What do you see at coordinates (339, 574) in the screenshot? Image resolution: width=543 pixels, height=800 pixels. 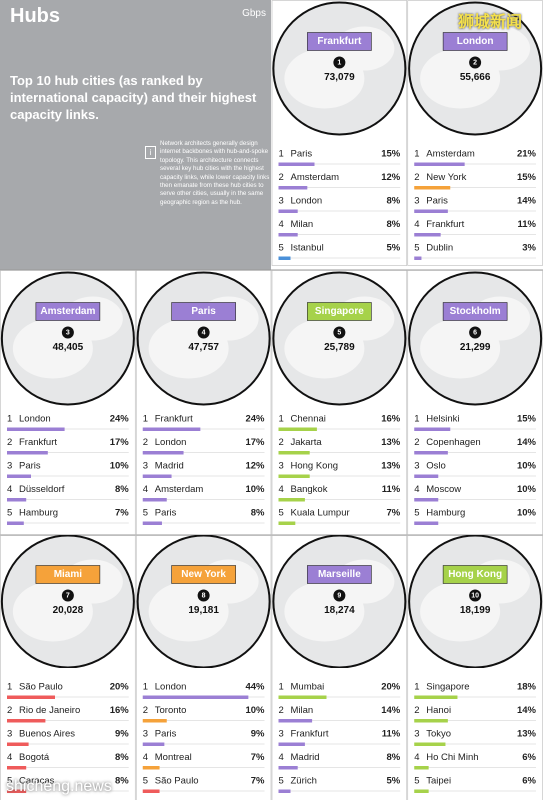 I see `hub-name: Marseille` at bounding box center [339, 574].